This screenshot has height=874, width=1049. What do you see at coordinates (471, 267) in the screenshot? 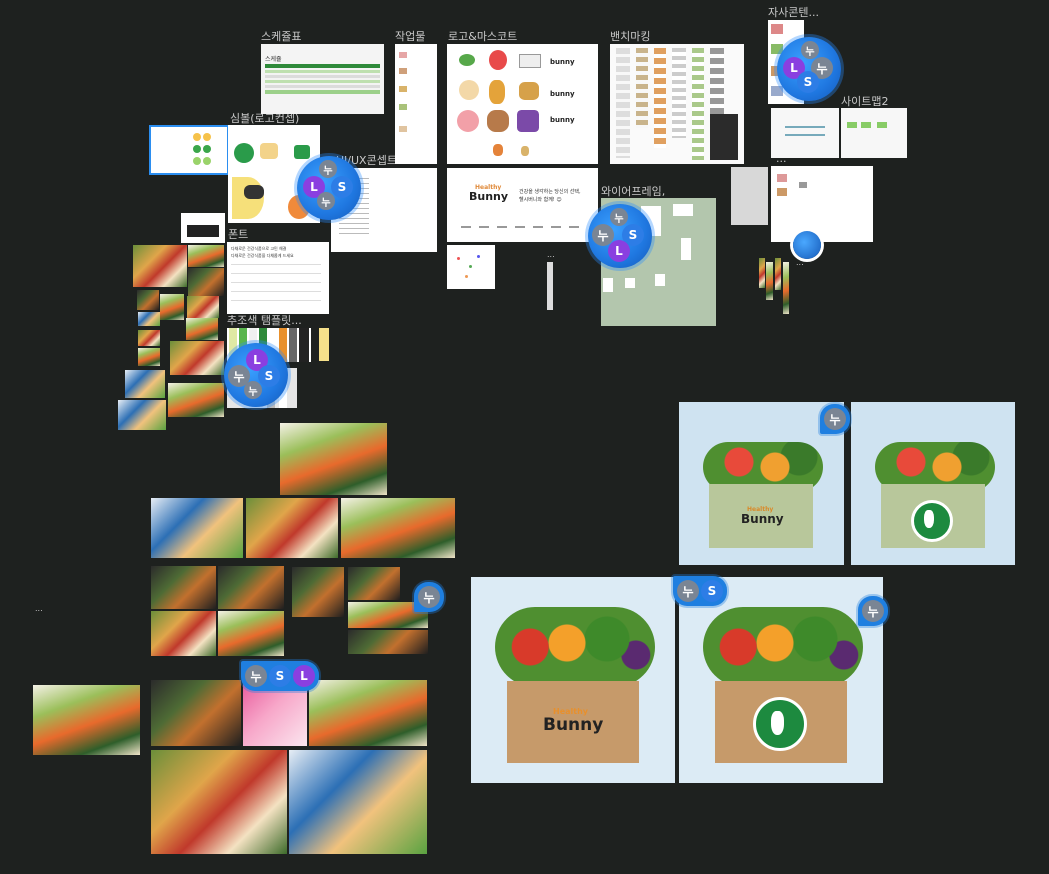
I see `mindmap-frame` at bounding box center [471, 267].